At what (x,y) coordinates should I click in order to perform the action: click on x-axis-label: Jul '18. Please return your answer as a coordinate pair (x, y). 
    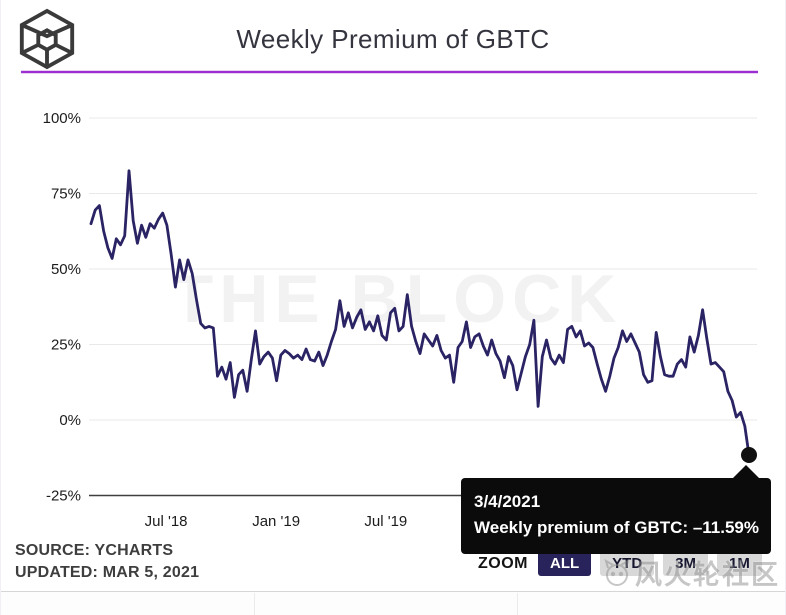
    Looking at the image, I should click on (166, 521).